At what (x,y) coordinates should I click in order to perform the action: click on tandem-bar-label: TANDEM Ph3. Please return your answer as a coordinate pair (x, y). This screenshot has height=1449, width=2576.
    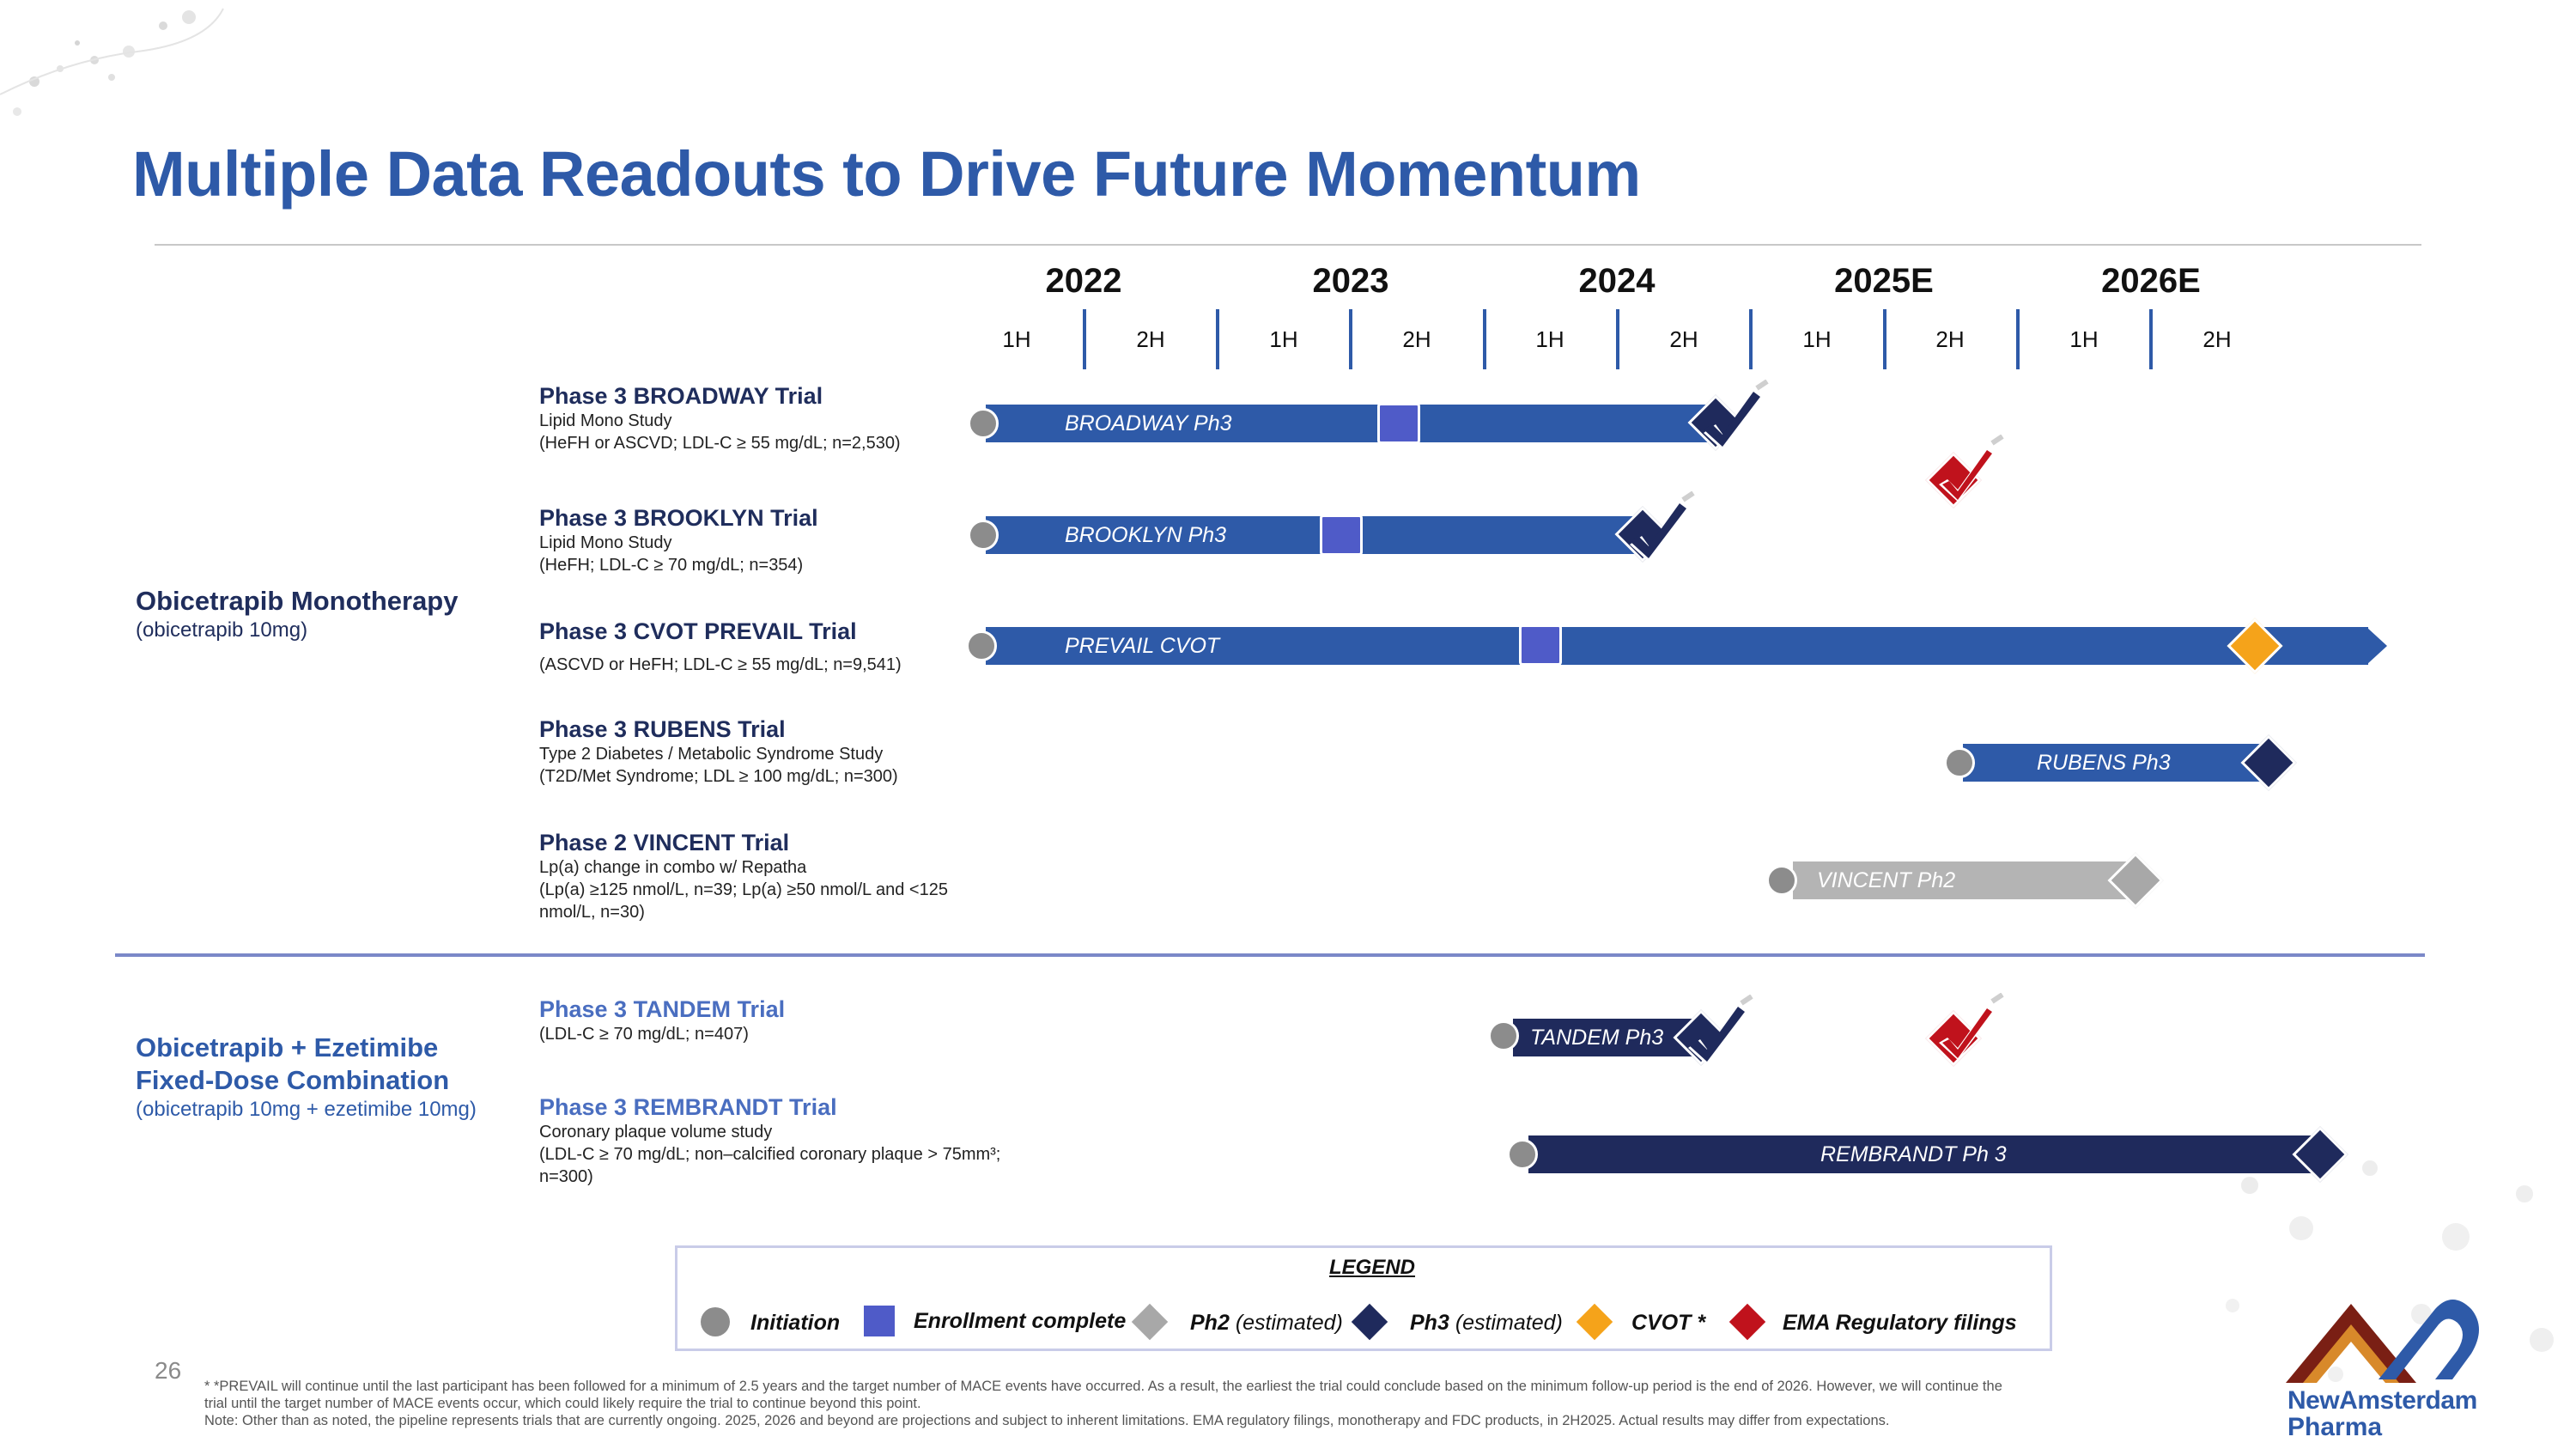
    Looking at the image, I should click on (1597, 1038).